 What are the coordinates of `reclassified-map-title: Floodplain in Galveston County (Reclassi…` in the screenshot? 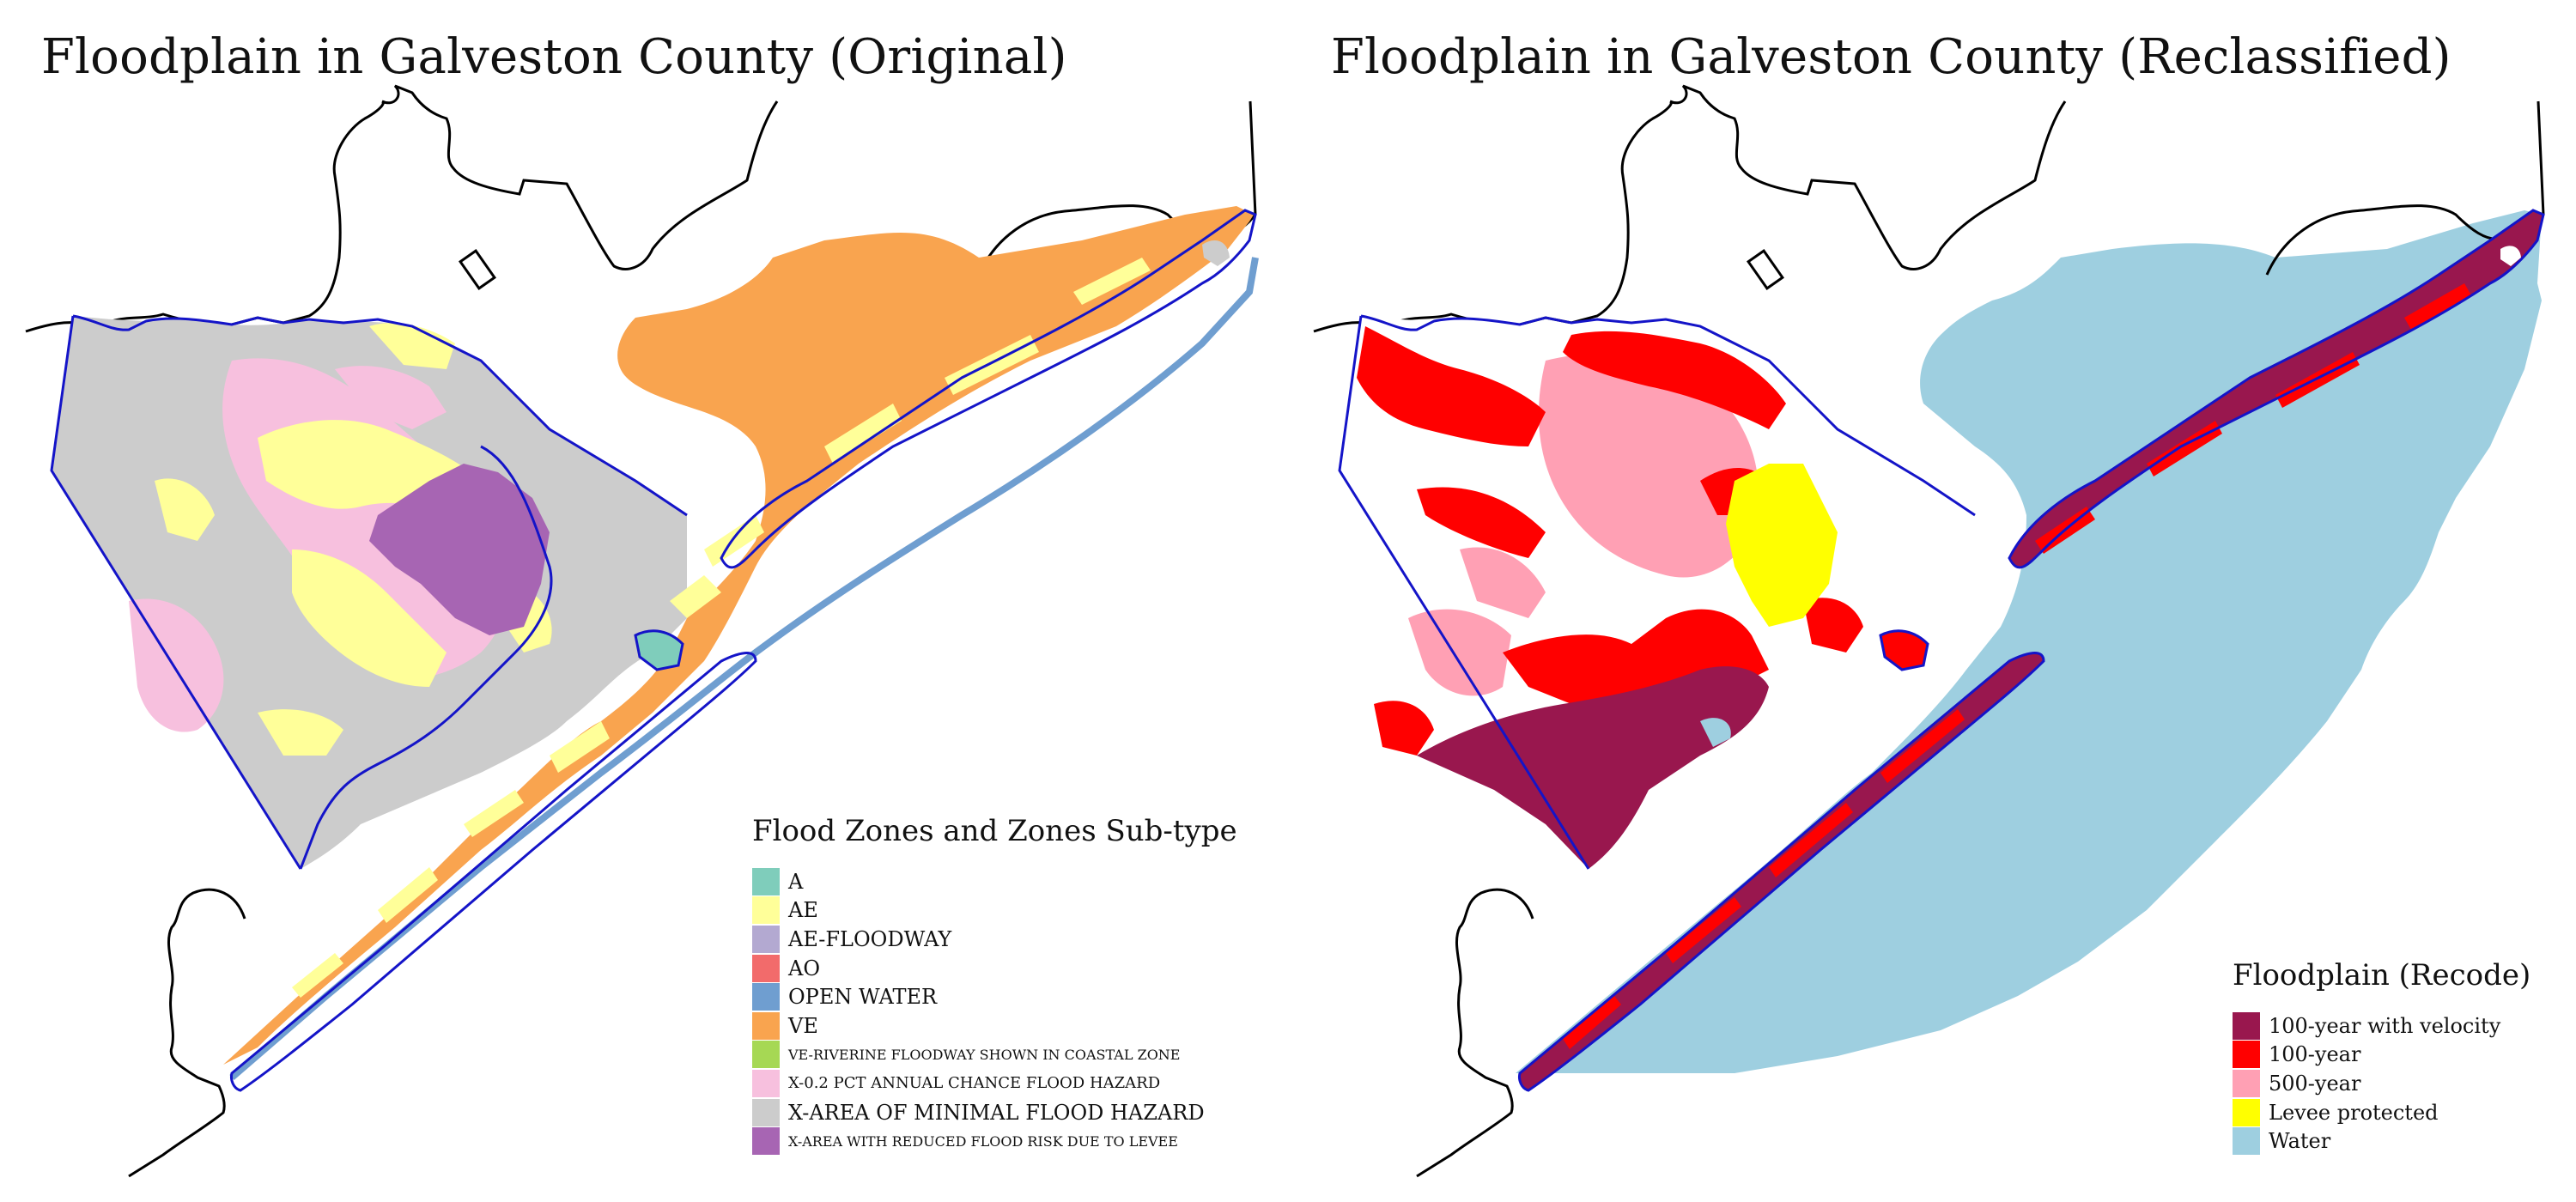 It's located at (1891, 57).